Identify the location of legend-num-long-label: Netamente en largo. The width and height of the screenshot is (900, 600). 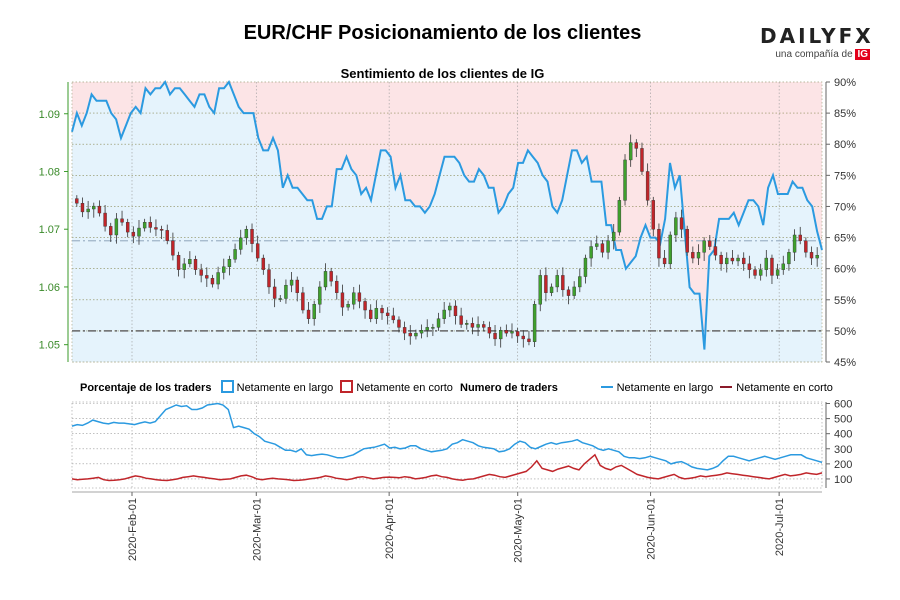
(665, 388).